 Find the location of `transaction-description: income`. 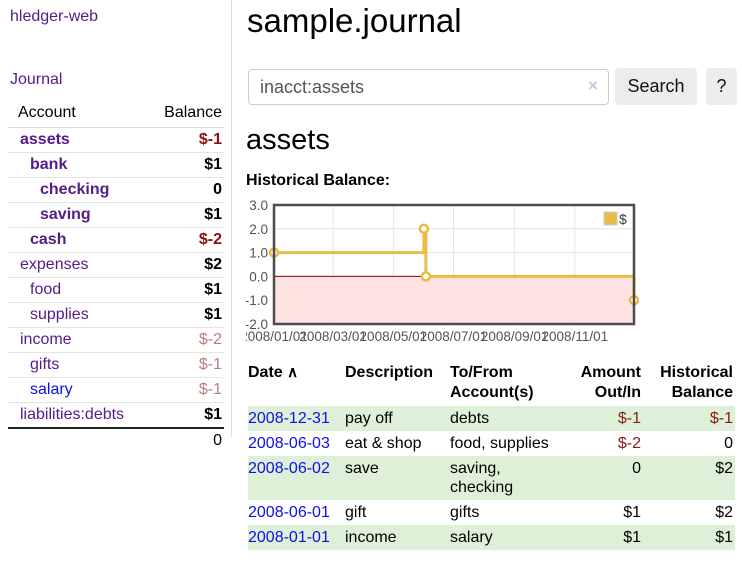

transaction-description: income is located at coordinates (371, 537).